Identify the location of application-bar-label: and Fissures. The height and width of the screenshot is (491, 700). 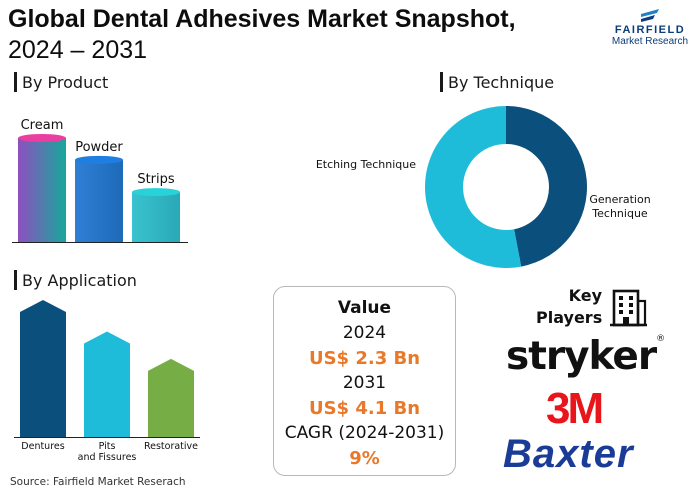
(107, 457).